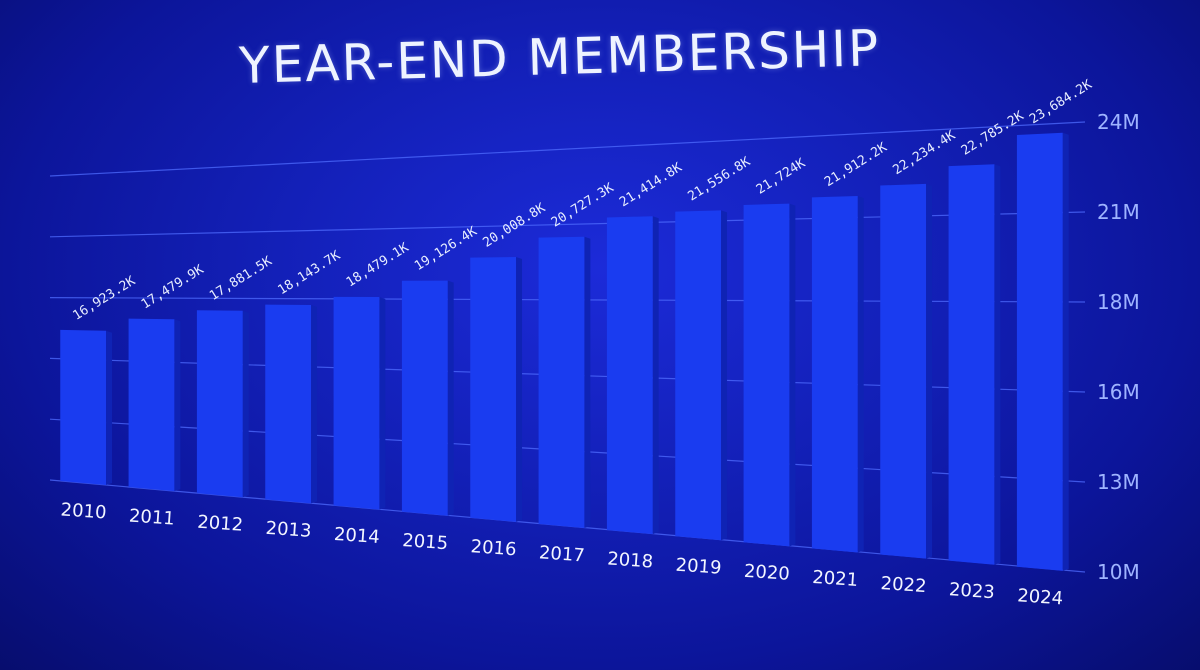  Describe the element at coordinates (971, 591) in the screenshot. I see `x-tick-label: 2023` at that location.